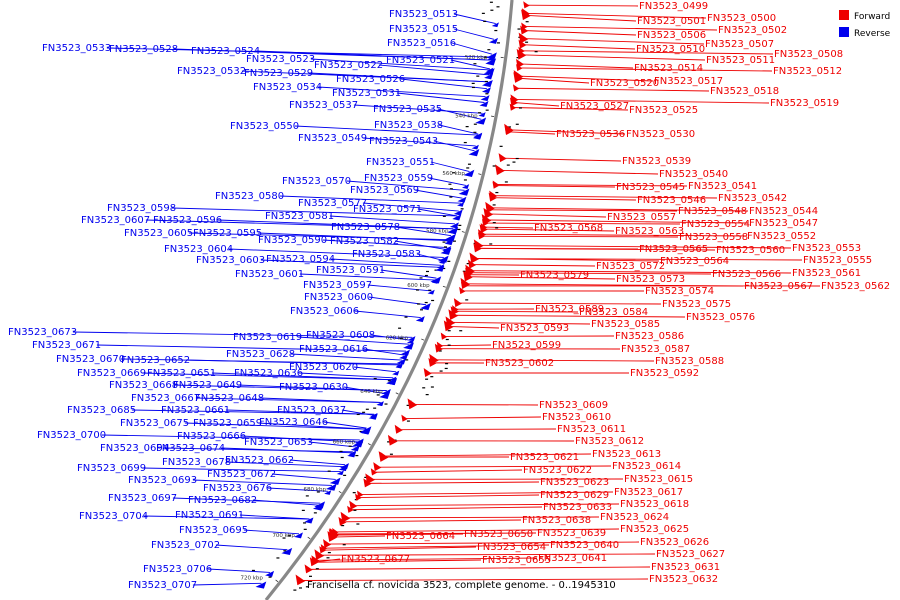 The image size is (900, 600). I want to click on gene-label: FN3523_0700, so click(71, 435).